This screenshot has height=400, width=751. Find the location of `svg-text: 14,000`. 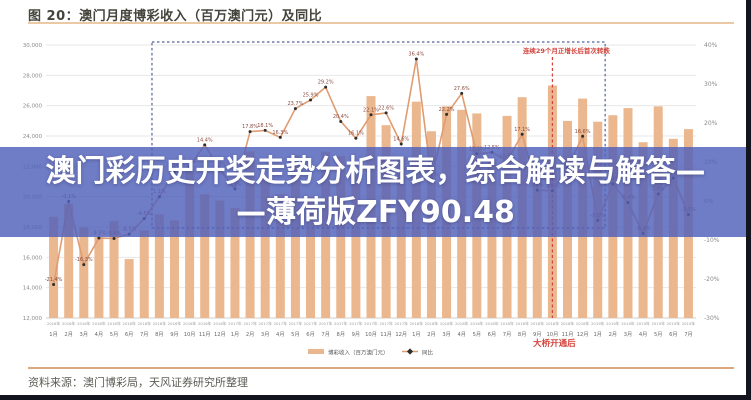

svg-text: 14,000 is located at coordinates (33, 289).